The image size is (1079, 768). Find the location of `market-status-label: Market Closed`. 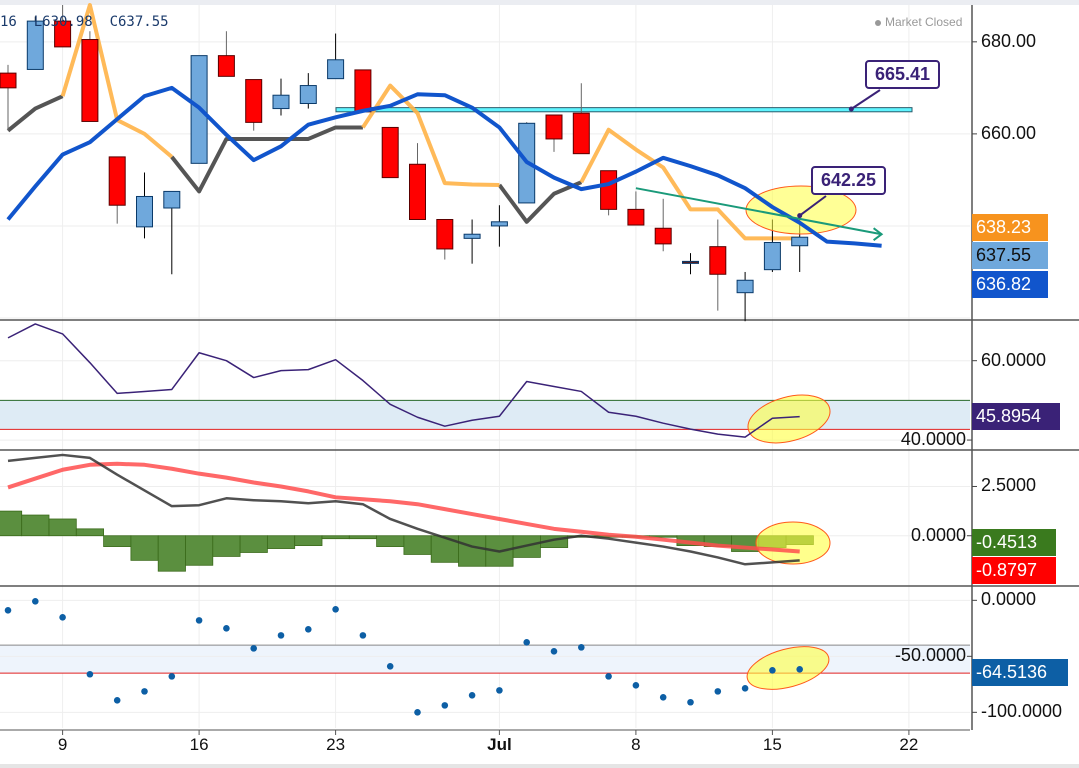

market-status-label: Market Closed is located at coordinates (924, 22).